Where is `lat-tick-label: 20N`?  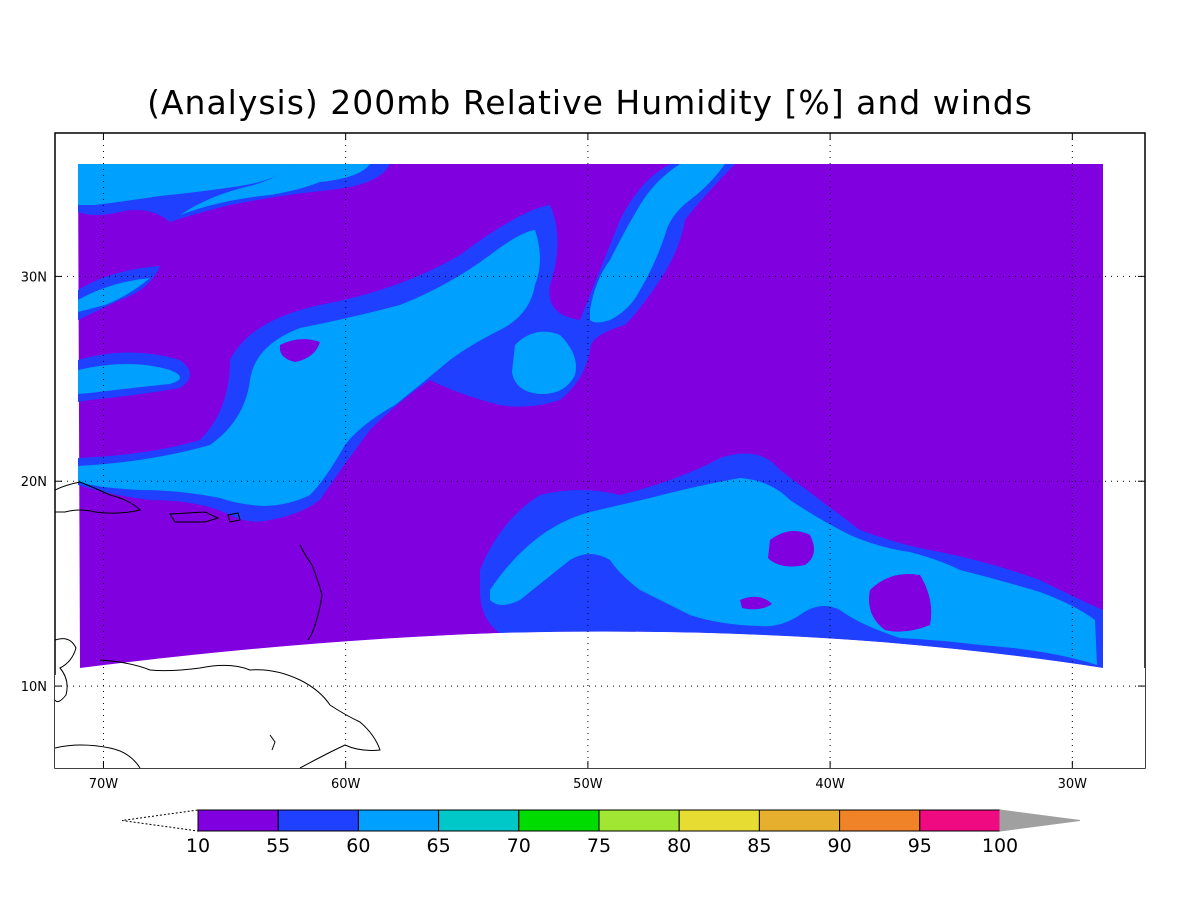
lat-tick-label: 20N is located at coordinates (34, 482).